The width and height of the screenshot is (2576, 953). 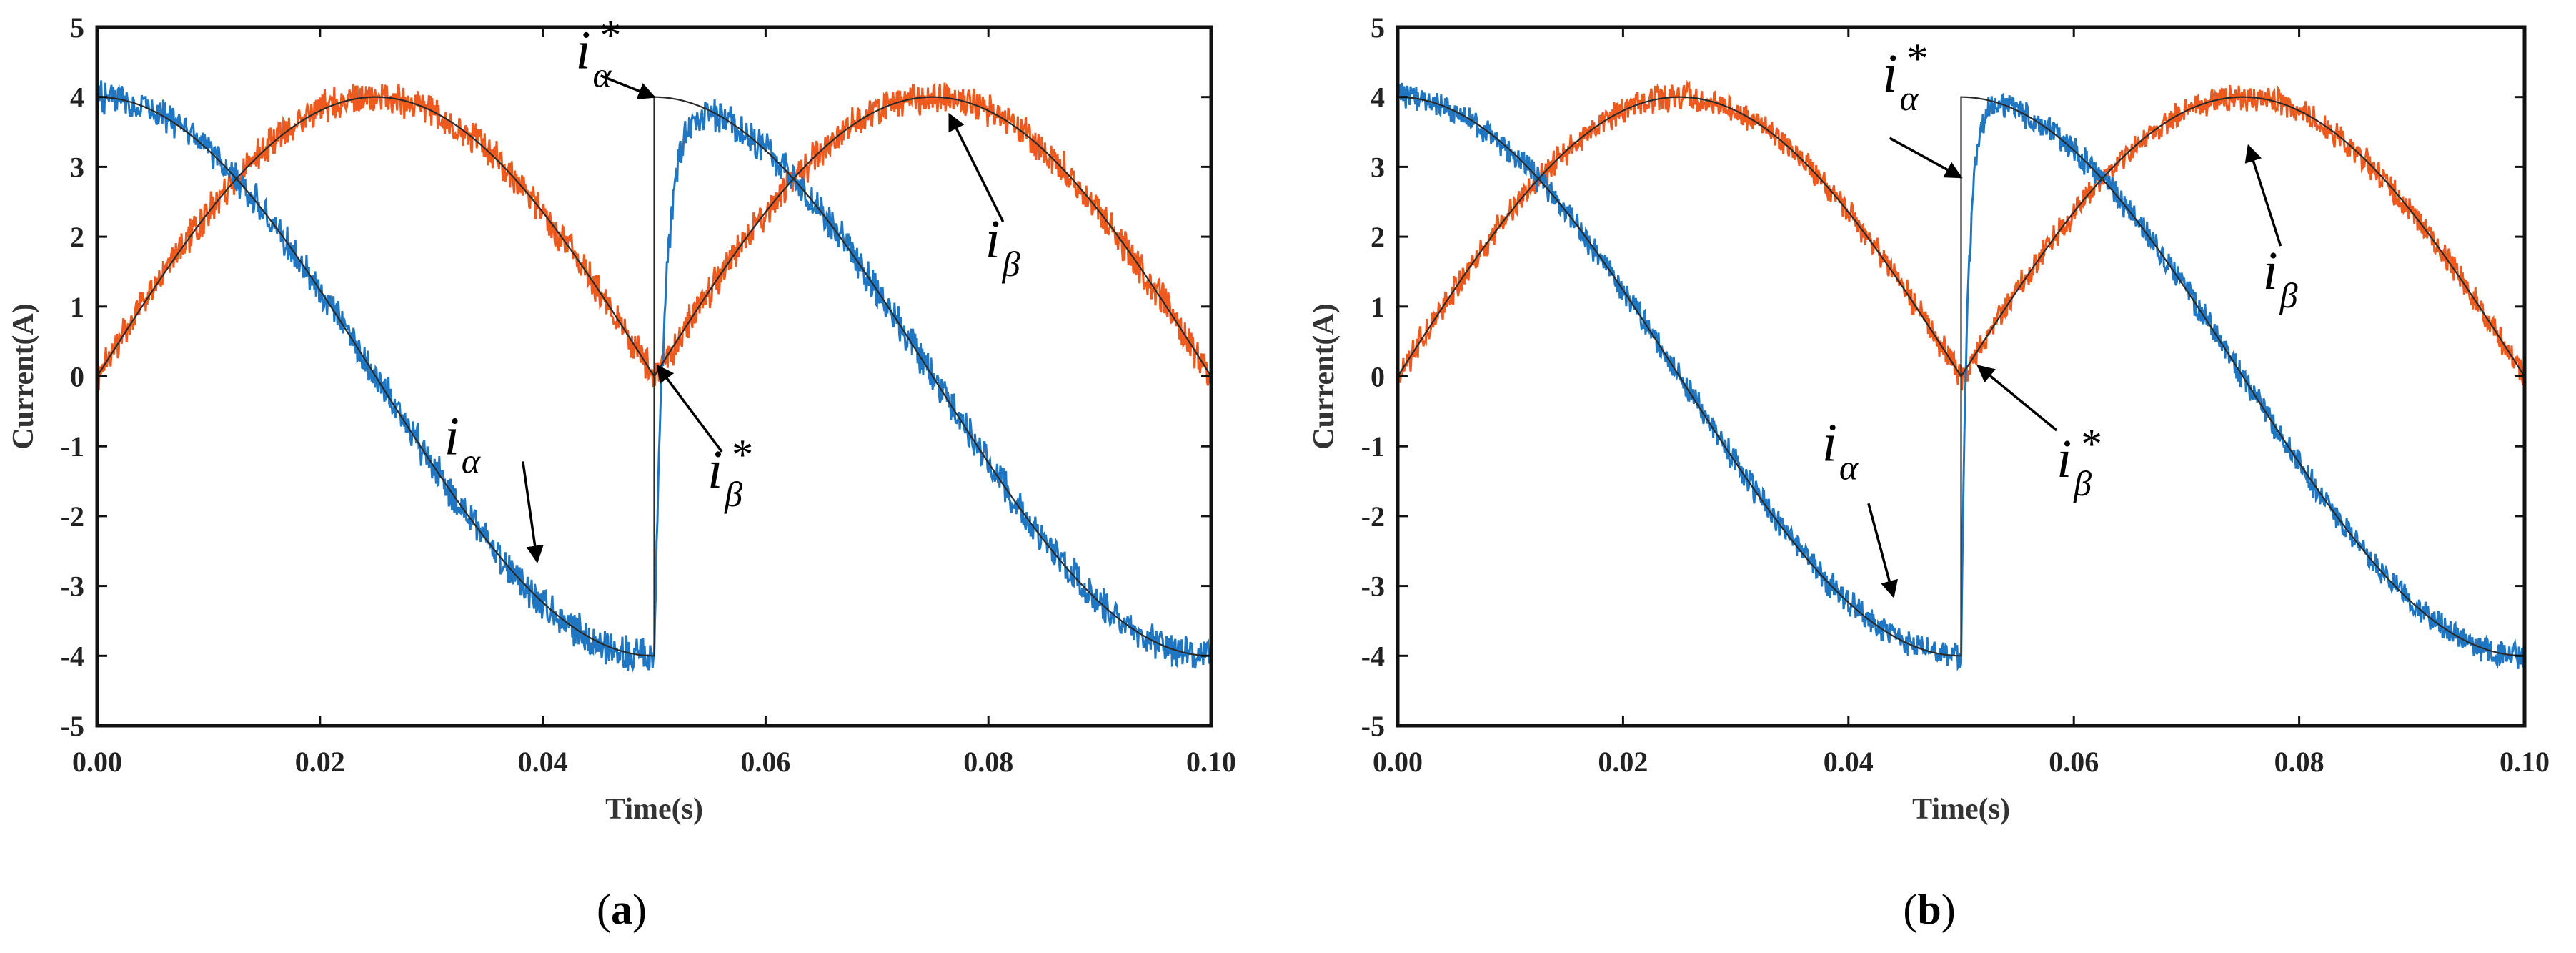 I want to click on panel-label: (b), so click(x=1929, y=909).